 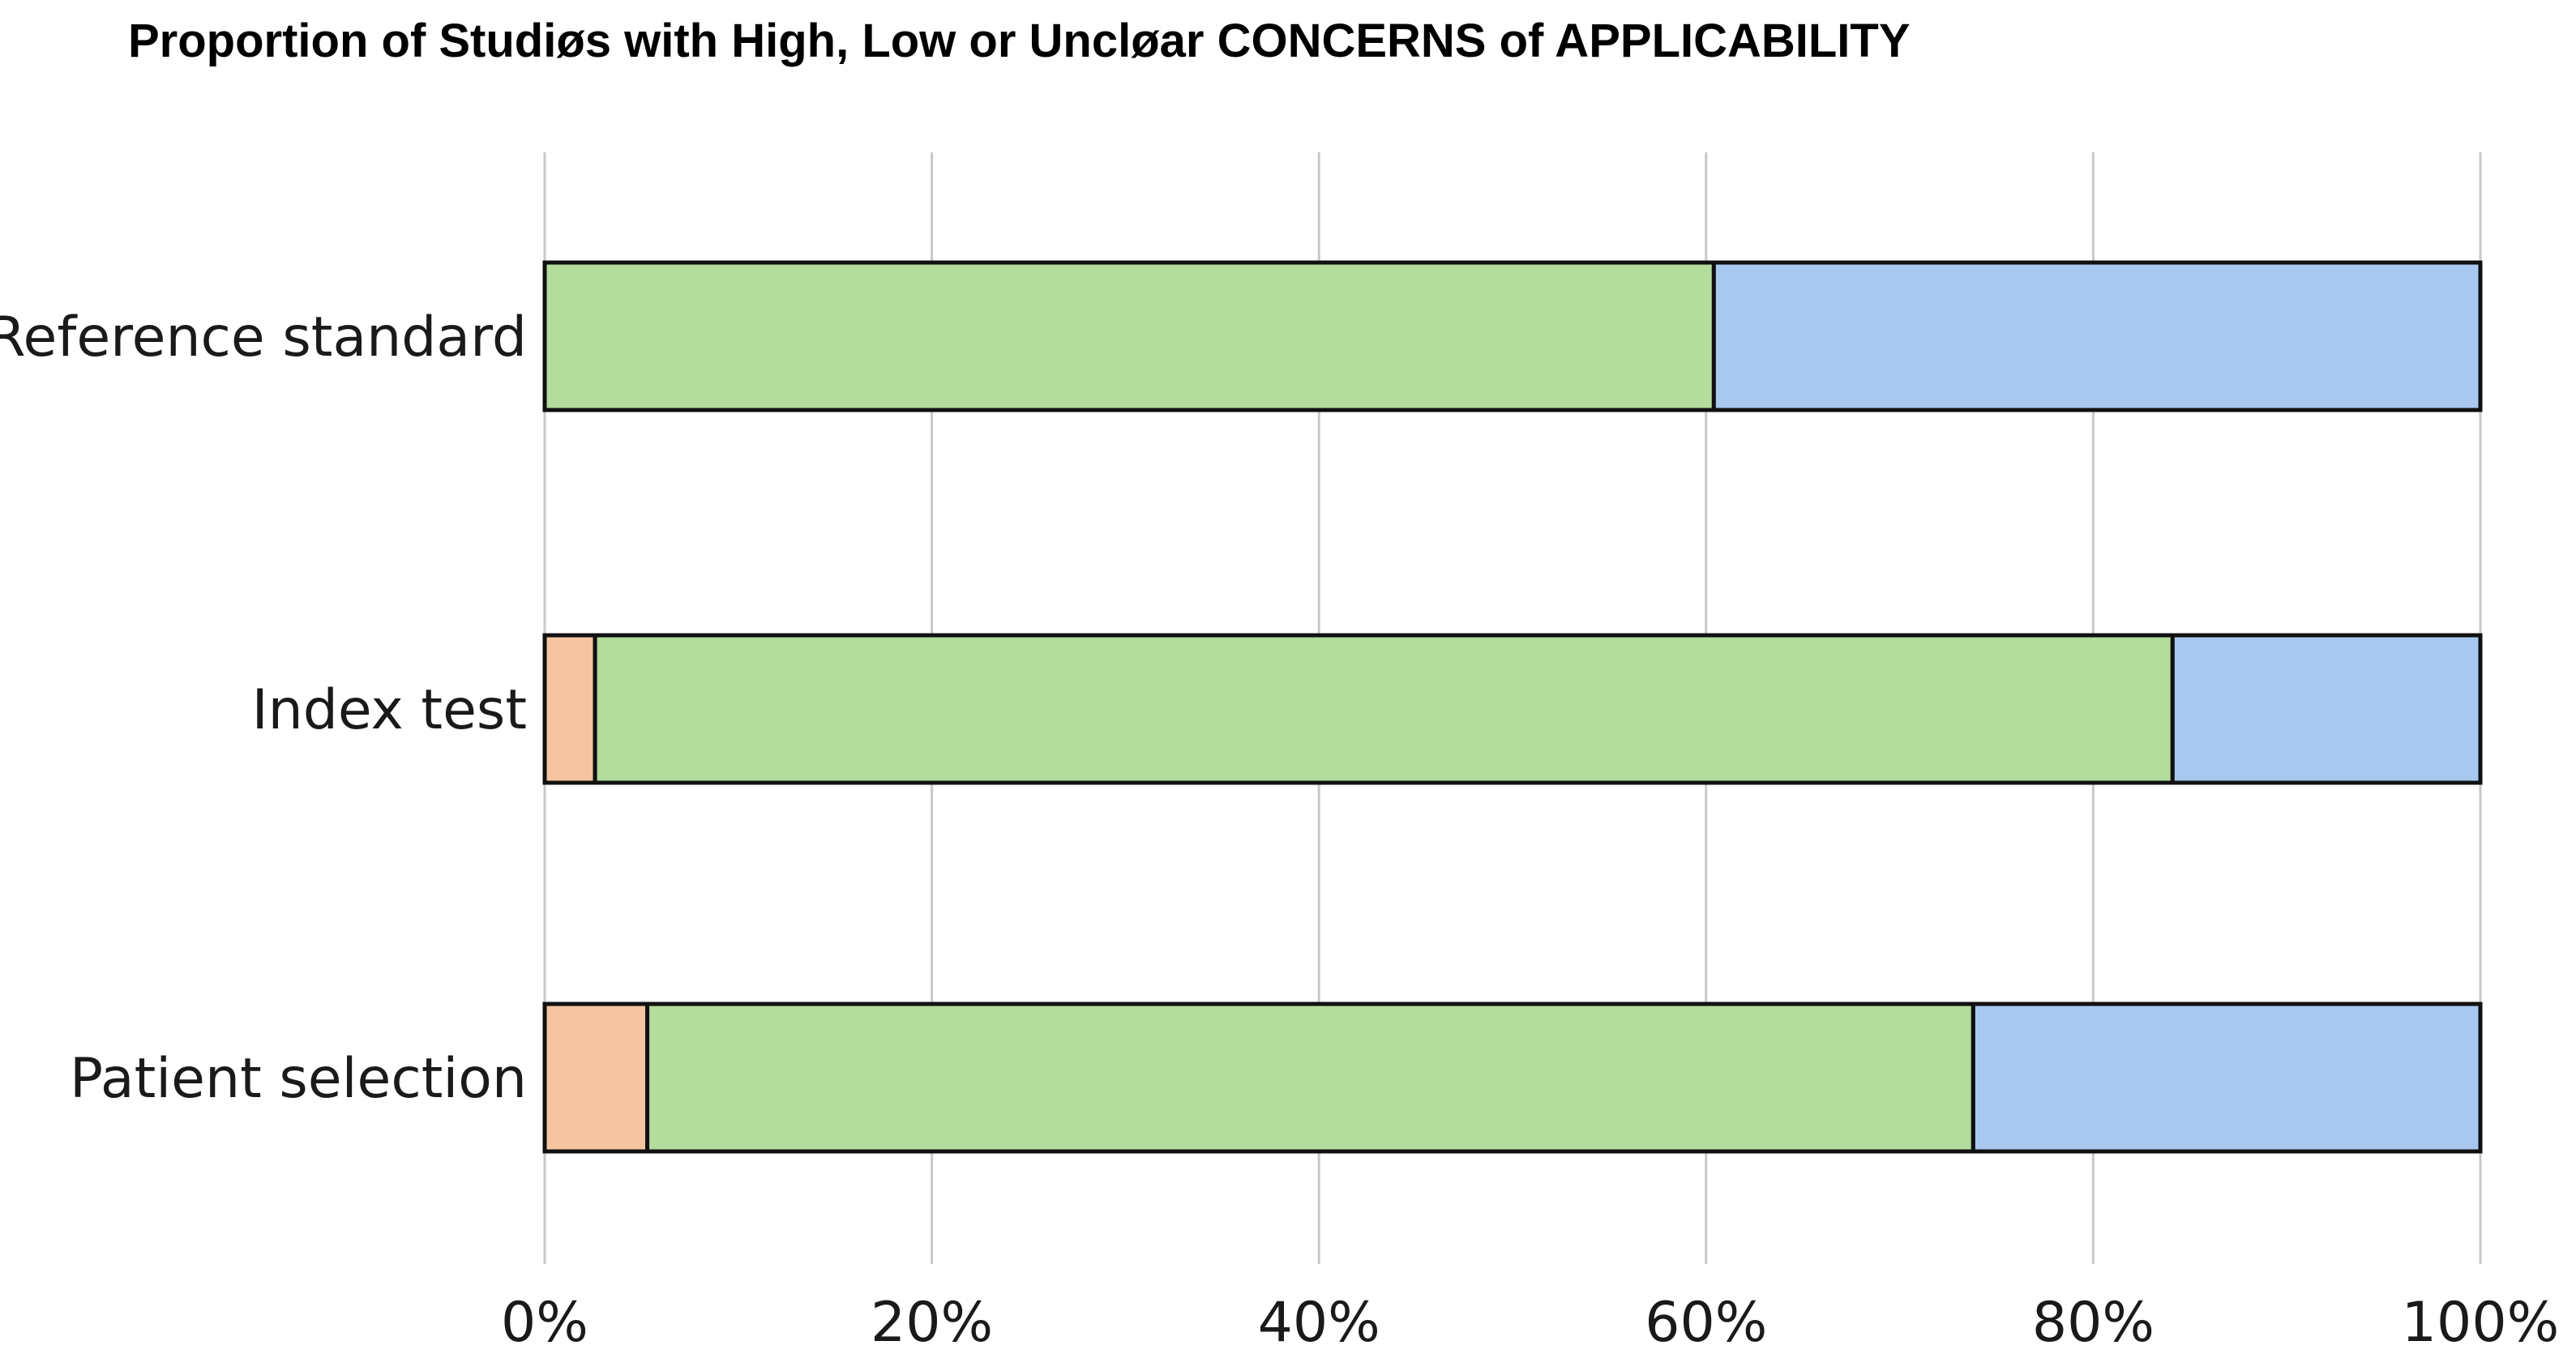 What do you see at coordinates (544, 1323) in the screenshot?
I see `x-tick-label-0: 0%` at bounding box center [544, 1323].